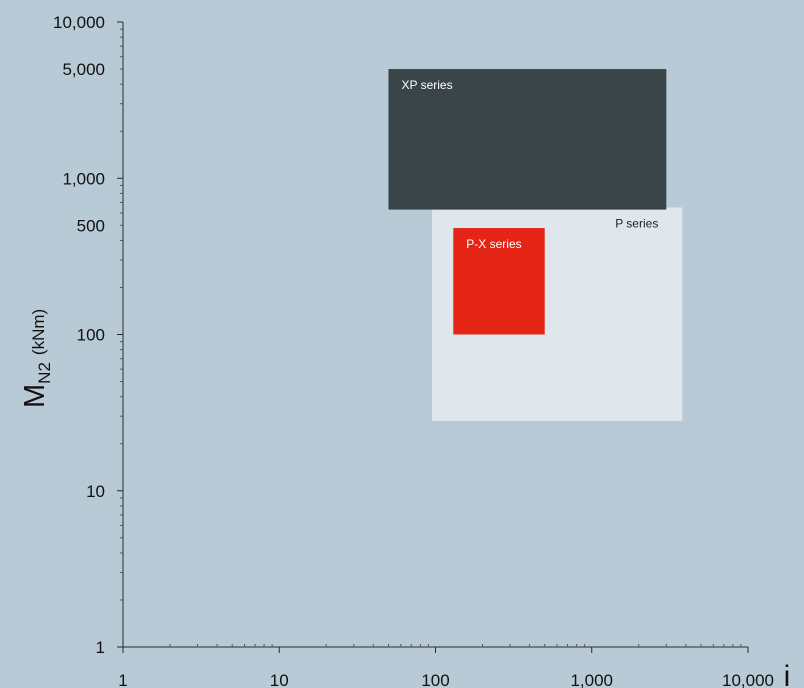  Describe the element at coordinates (527, 139) in the screenshot. I see `region-xp-series` at that location.